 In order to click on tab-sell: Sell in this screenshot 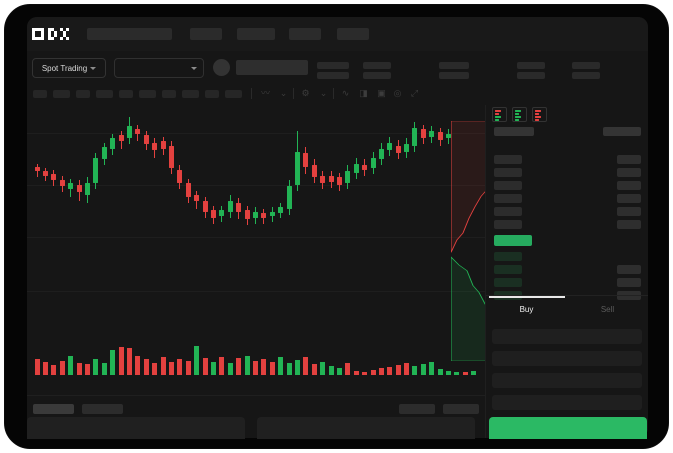, I will do `click(607, 309)`.